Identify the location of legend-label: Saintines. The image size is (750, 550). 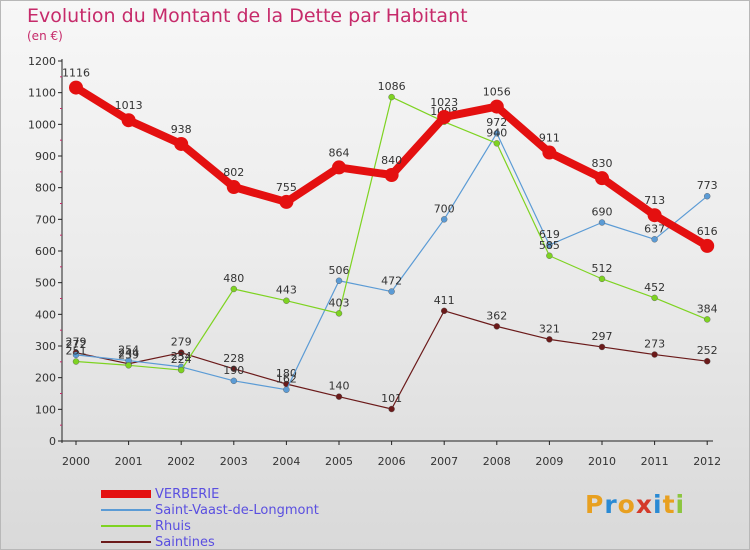
(185, 542).